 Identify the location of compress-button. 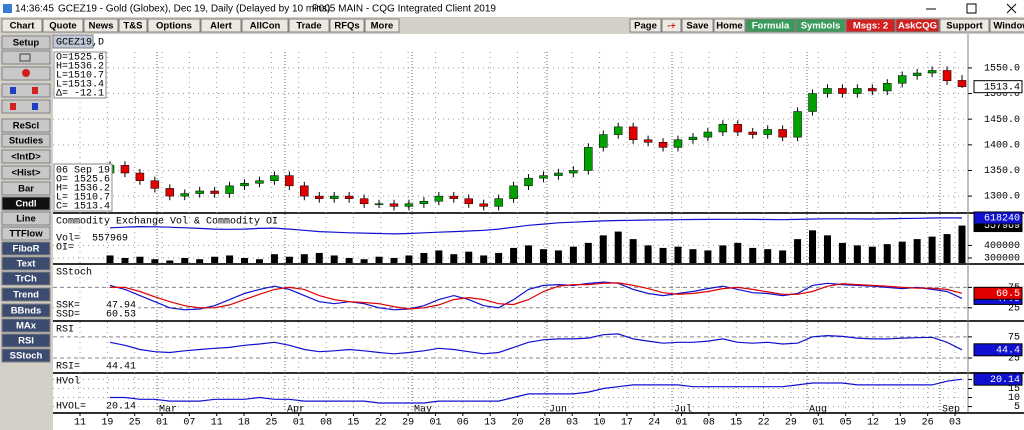
(26, 106).